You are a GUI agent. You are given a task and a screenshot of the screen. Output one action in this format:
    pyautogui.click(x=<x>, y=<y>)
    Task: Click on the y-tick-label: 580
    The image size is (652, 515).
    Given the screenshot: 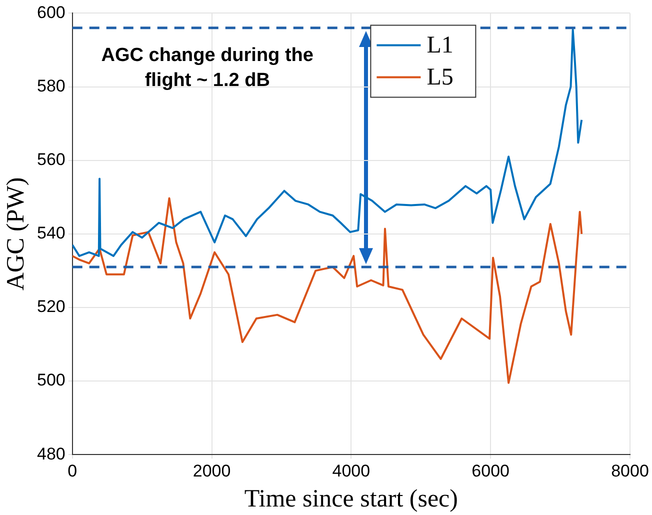 What is the action you would take?
    pyautogui.click(x=51, y=86)
    